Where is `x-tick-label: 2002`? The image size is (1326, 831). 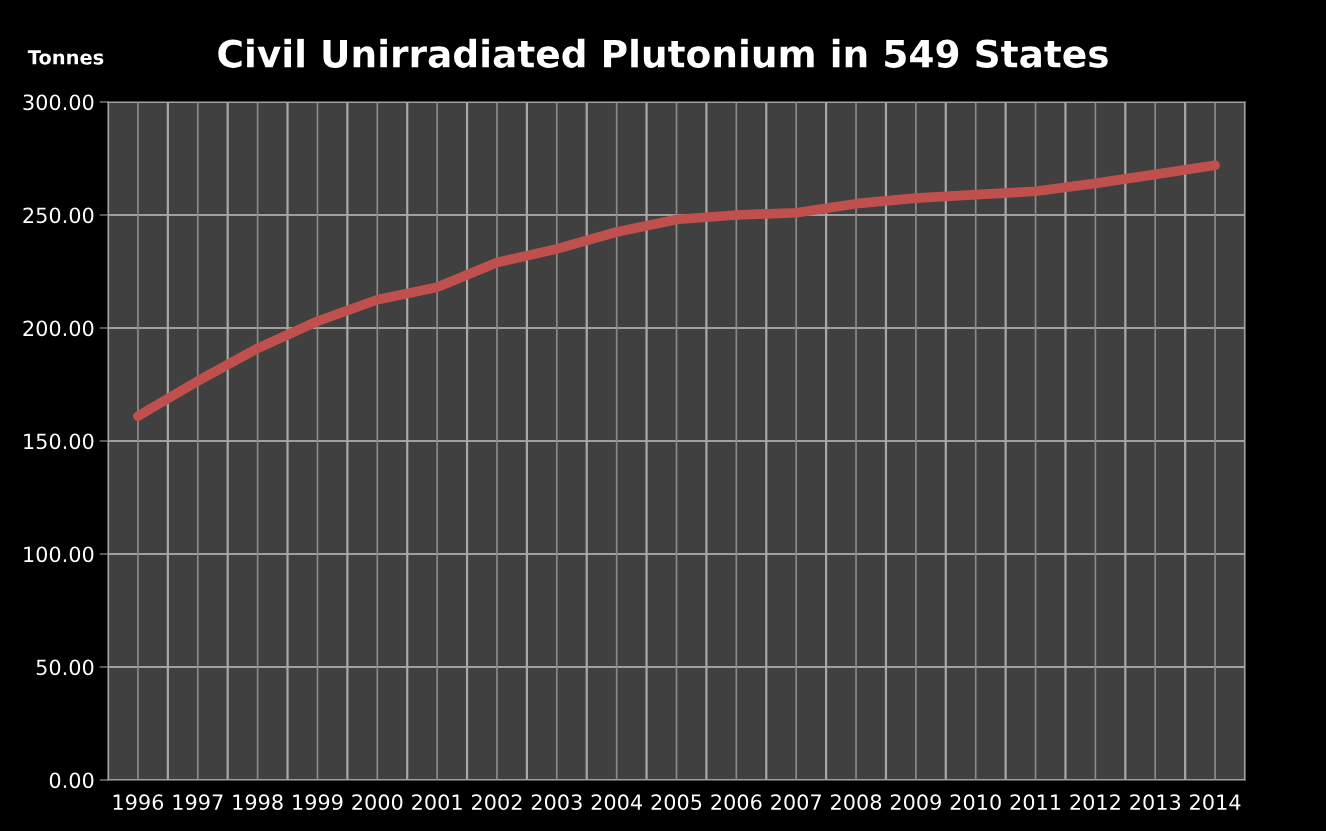 x-tick-label: 2002 is located at coordinates (496, 802).